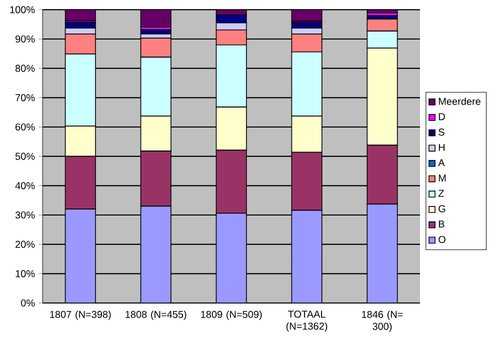 The image size is (497, 347). What do you see at coordinates (22, 10) in the screenshot?
I see `y-tick-label: 100%` at bounding box center [22, 10].